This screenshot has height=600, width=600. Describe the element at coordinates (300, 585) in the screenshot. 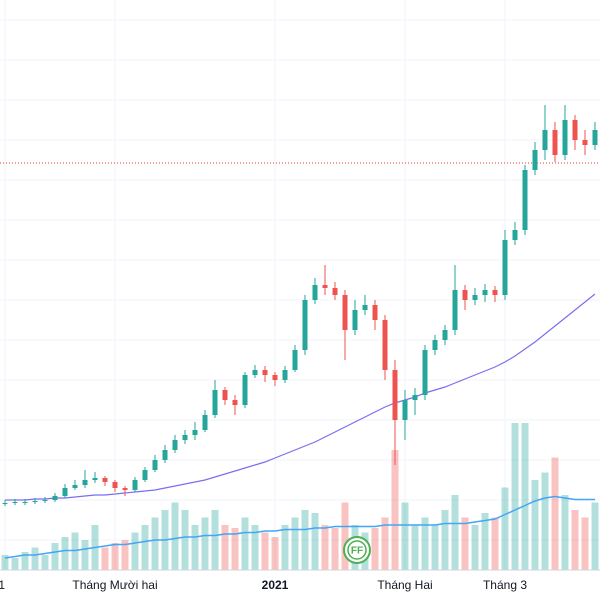

I see `time-axis` at that location.